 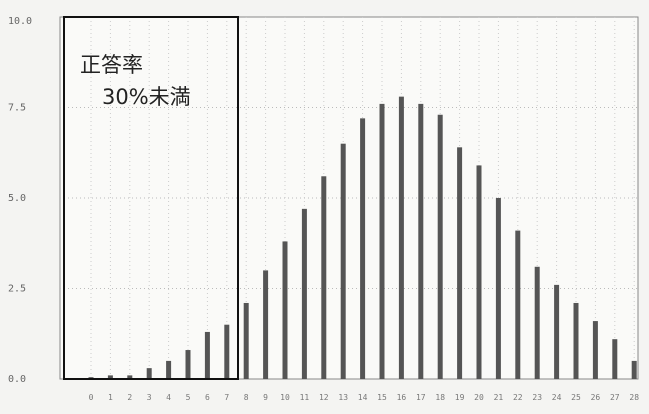 What do you see at coordinates (129, 397) in the screenshot?
I see `x-tick-label: 2` at bounding box center [129, 397].